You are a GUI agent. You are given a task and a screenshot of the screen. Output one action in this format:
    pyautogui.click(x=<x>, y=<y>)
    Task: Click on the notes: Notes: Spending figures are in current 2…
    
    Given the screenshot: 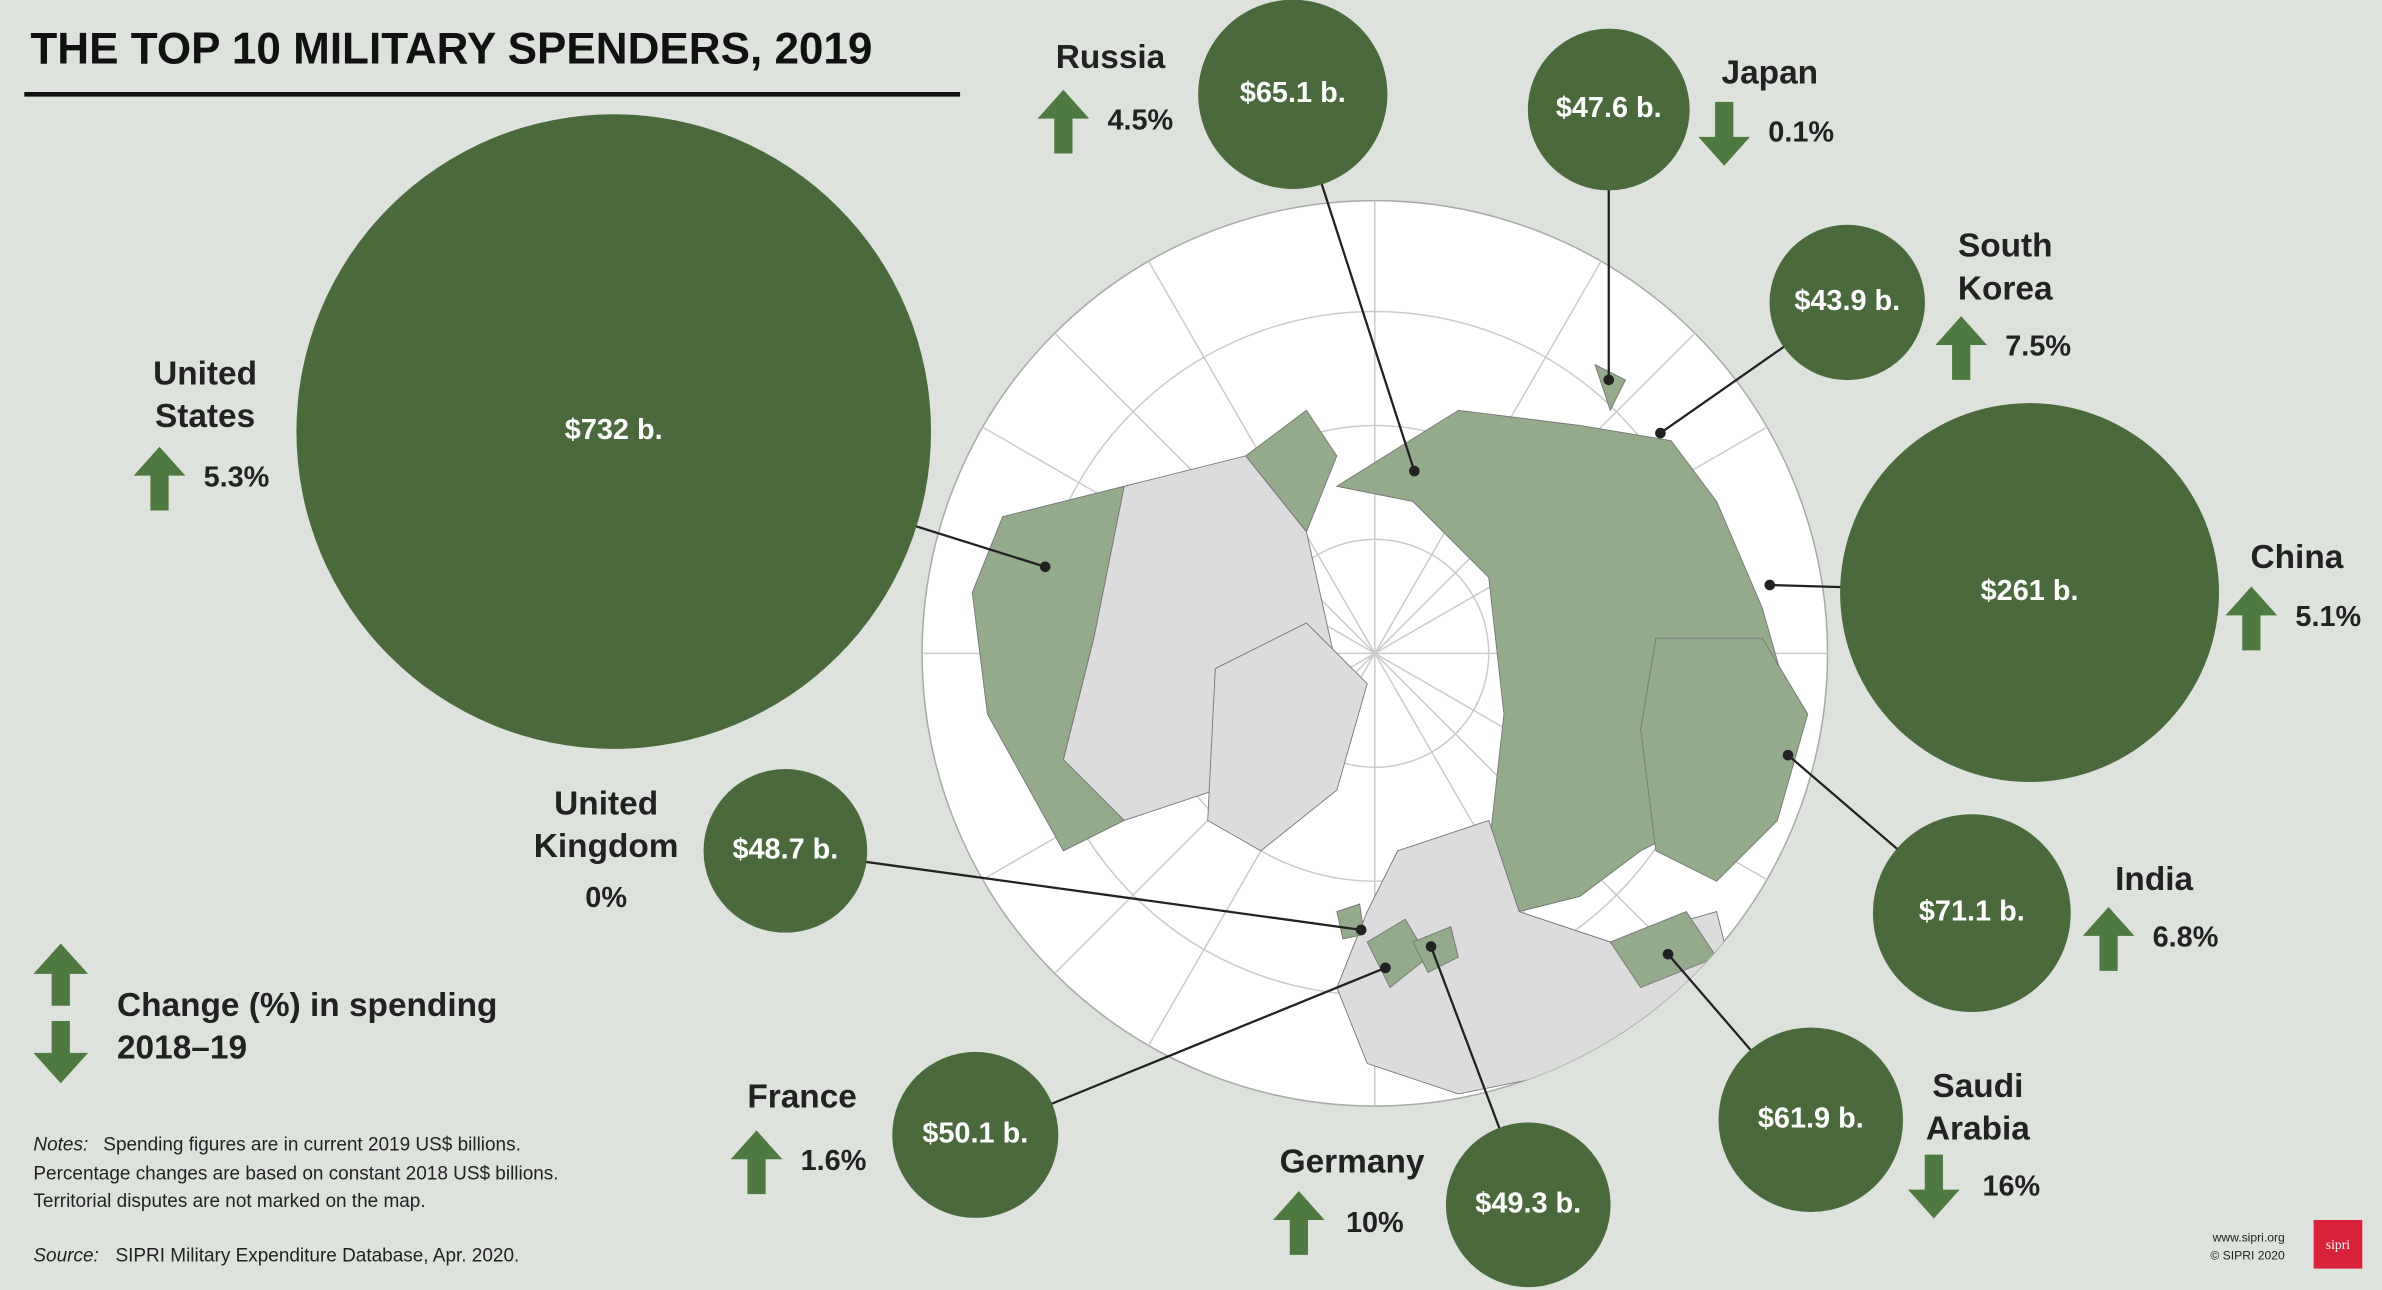 What is the action you would take?
    pyautogui.click(x=295, y=1201)
    